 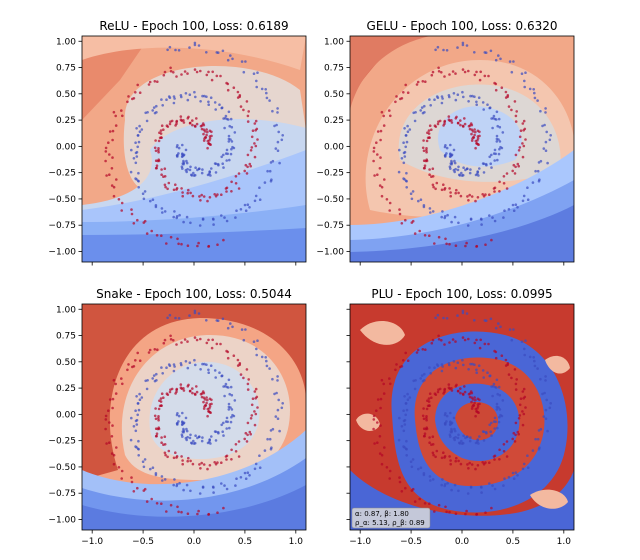 I want to click on y-axis: 1.000.750.500.250.00−0.25−0.50−0.75−1.00, so click(x=333, y=147).